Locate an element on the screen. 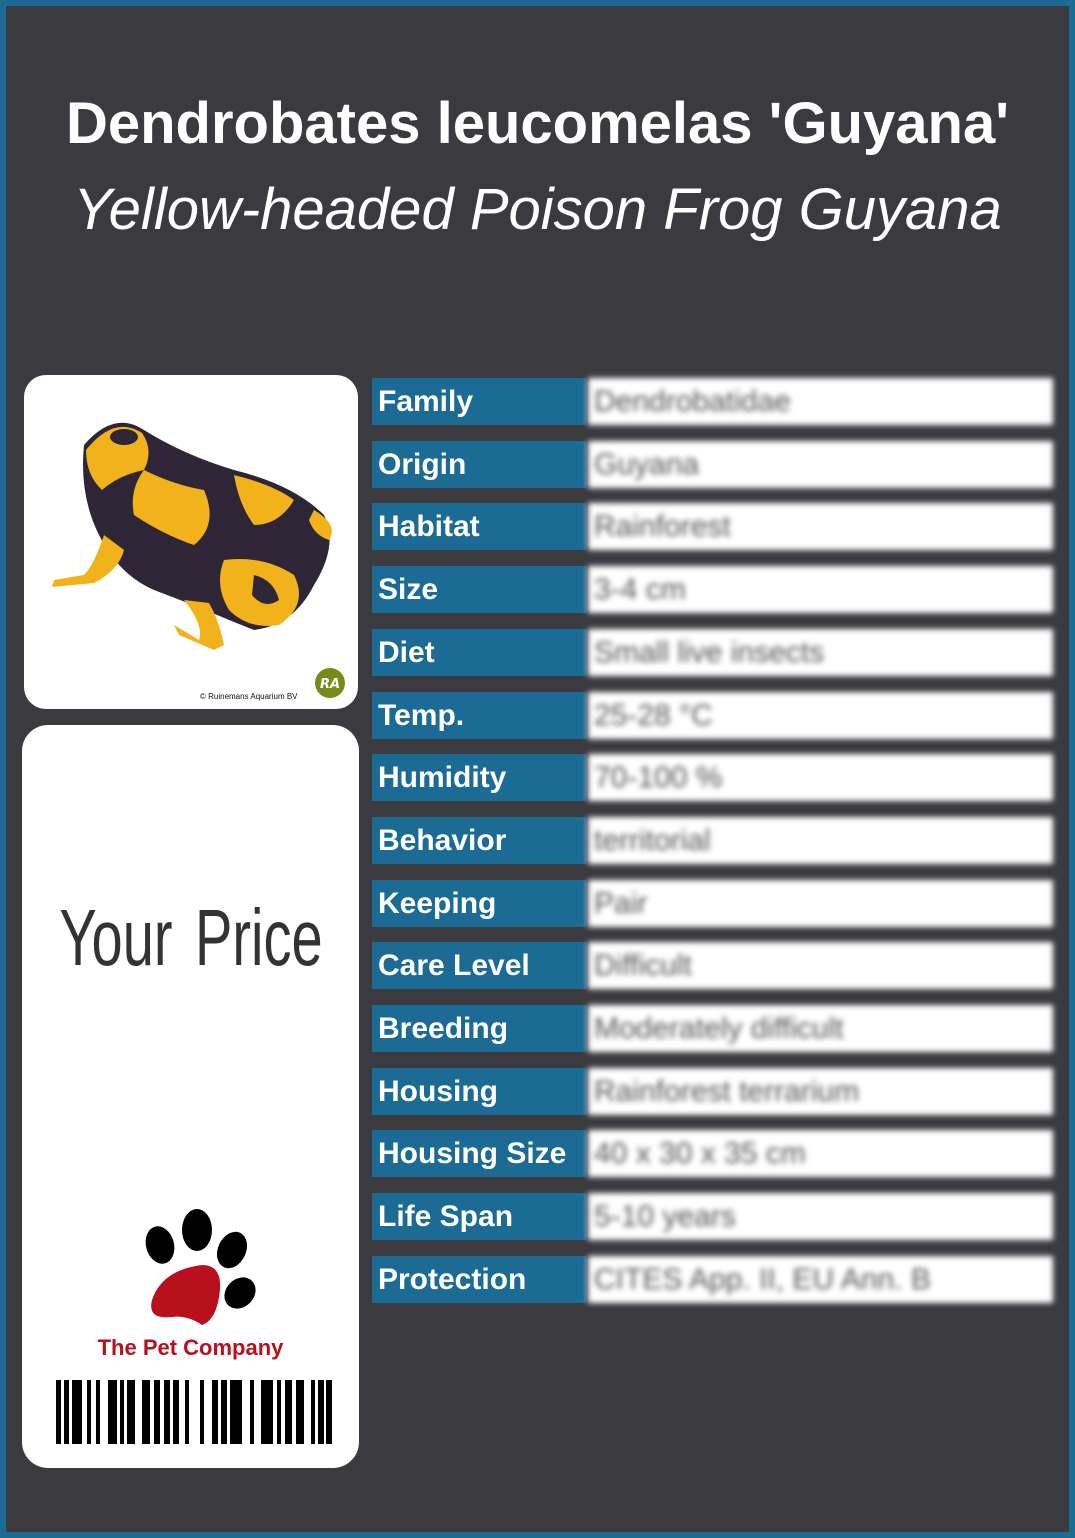 The height and width of the screenshot is (1538, 1075). info-label: Life Span is located at coordinates (479, 1217).